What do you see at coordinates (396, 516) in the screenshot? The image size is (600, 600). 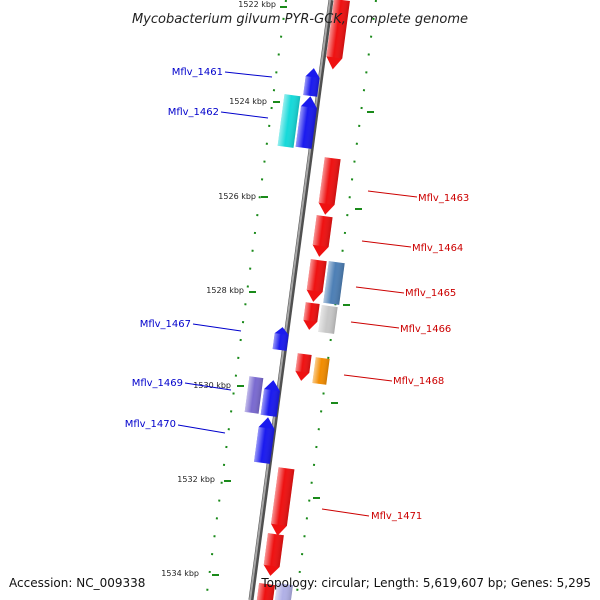 I see `gene-label: Mflv_1471` at bounding box center [396, 516].